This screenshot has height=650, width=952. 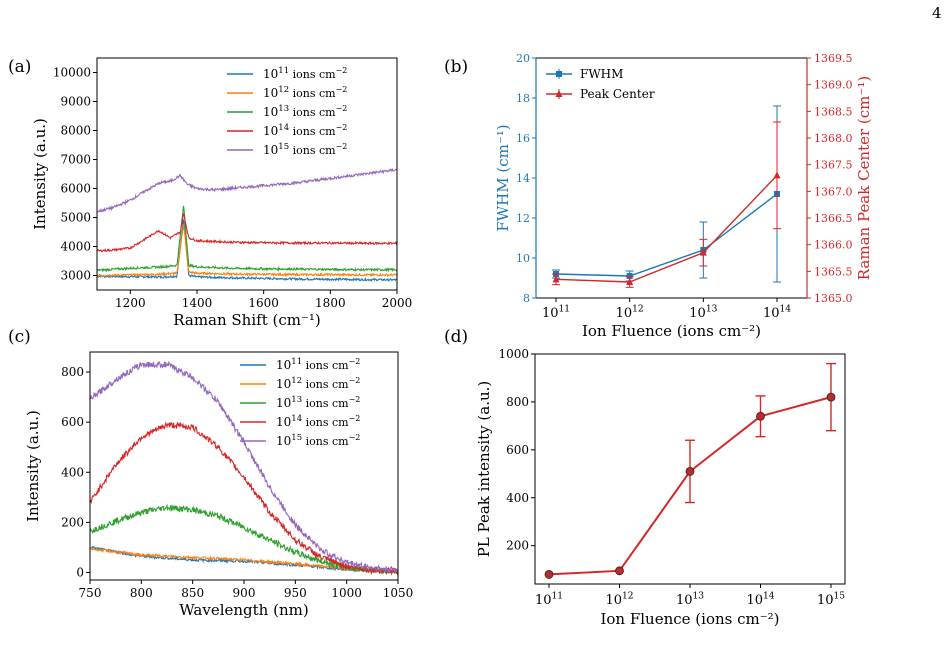 What do you see at coordinates (75, 131) in the screenshot?
I see `y-tick-label: 8000` at bounding box center [75, 131].